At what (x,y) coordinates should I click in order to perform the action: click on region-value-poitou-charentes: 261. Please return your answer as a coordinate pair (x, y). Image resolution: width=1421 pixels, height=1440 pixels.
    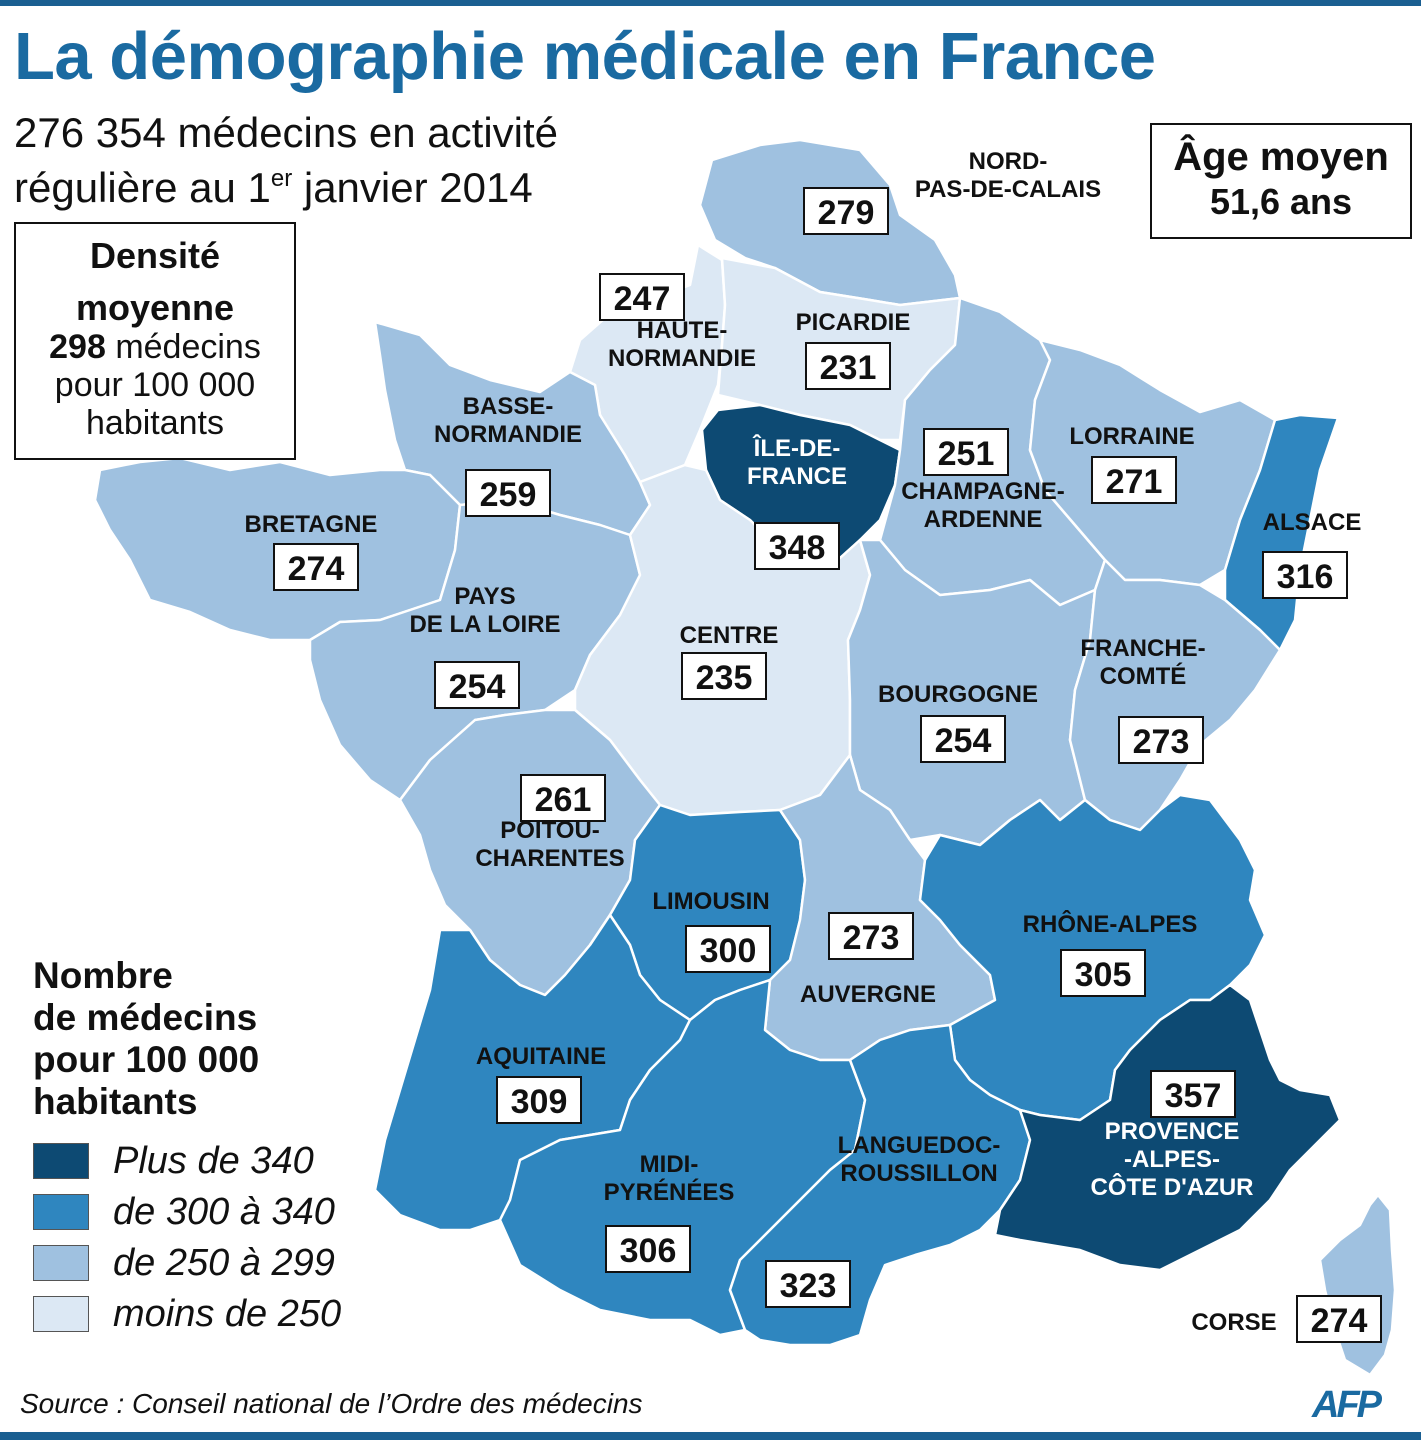
    Looking at the image, I should click on (563, 798).